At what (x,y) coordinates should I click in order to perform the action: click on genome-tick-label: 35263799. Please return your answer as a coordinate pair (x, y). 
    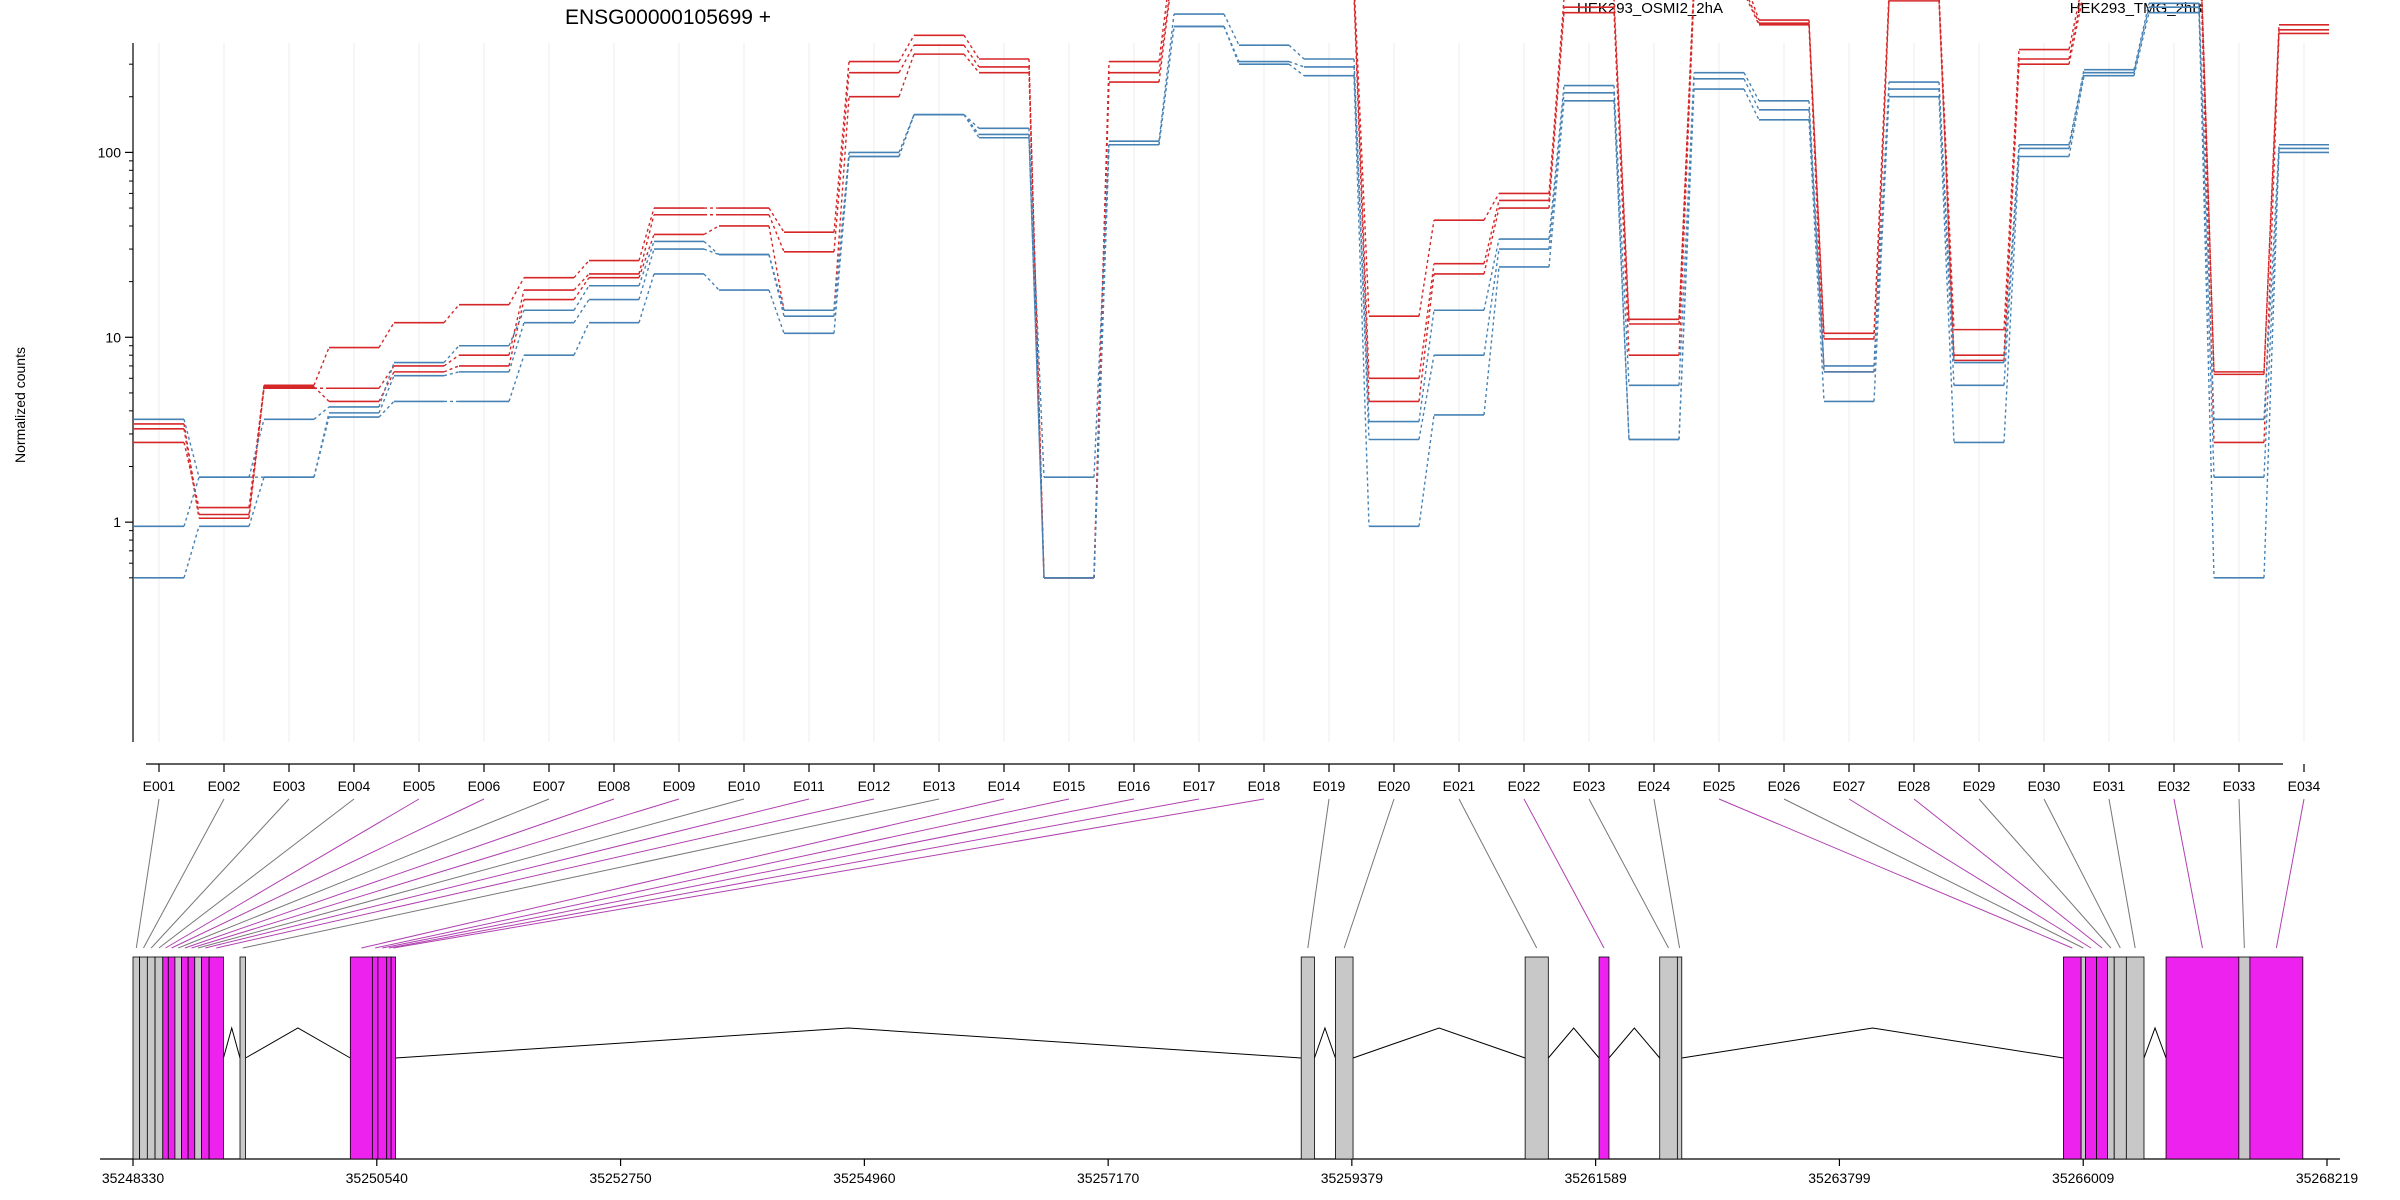
    Looking at the image, I should click on (1839, 1178).